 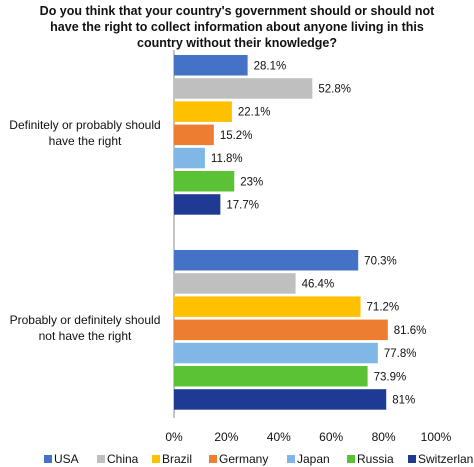 I want to click on x-tick-label: 80%, so click(x=384, y=437).